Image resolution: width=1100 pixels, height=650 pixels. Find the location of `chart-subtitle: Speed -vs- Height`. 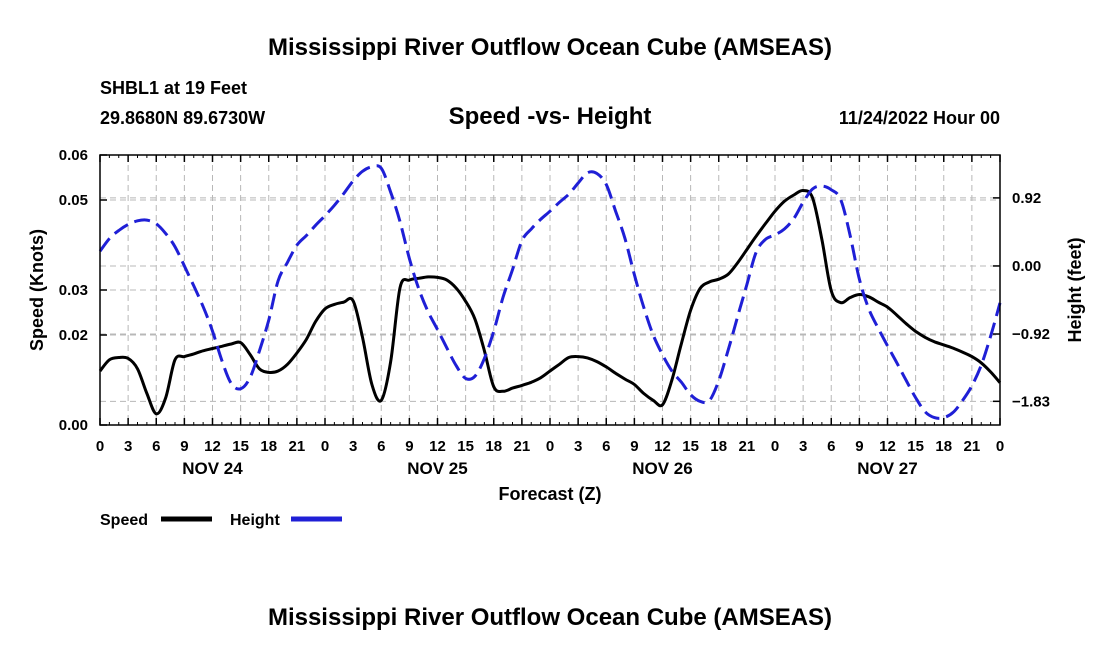

chart-subtitle: Speed -vs- Height is located at coordinates (550, 116).